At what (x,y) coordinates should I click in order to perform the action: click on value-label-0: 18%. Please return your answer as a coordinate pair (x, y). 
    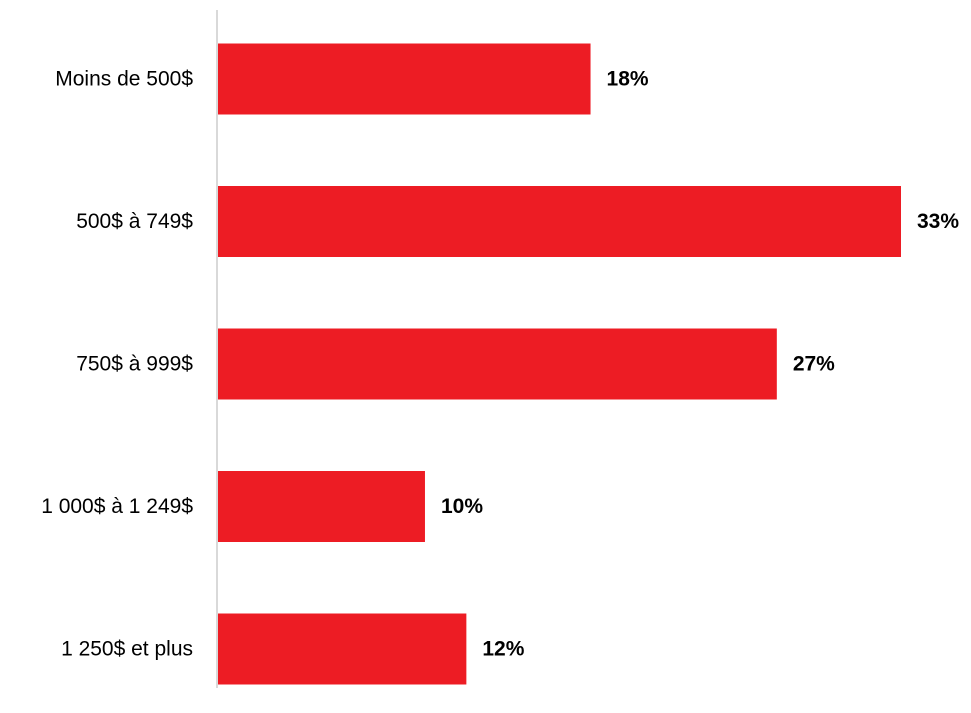
    Looking at the image, I should click on (628, 79).